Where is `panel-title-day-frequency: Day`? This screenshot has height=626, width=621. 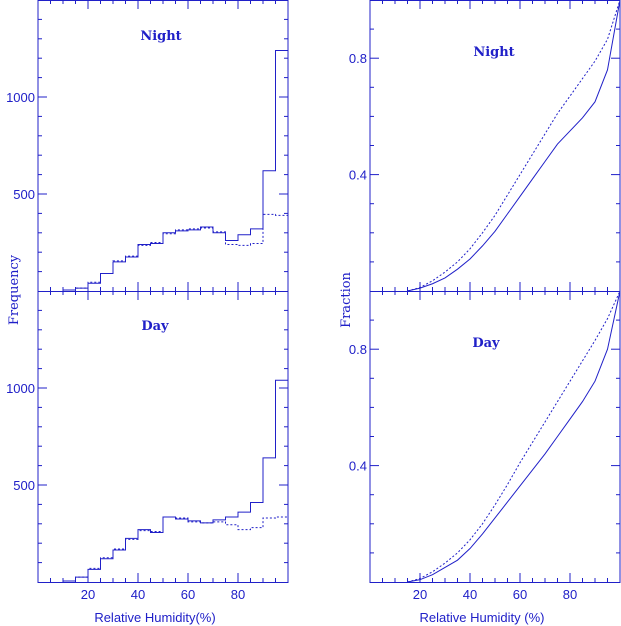
panel-title-day-frequency: Day is located at coordinates (155, 326).